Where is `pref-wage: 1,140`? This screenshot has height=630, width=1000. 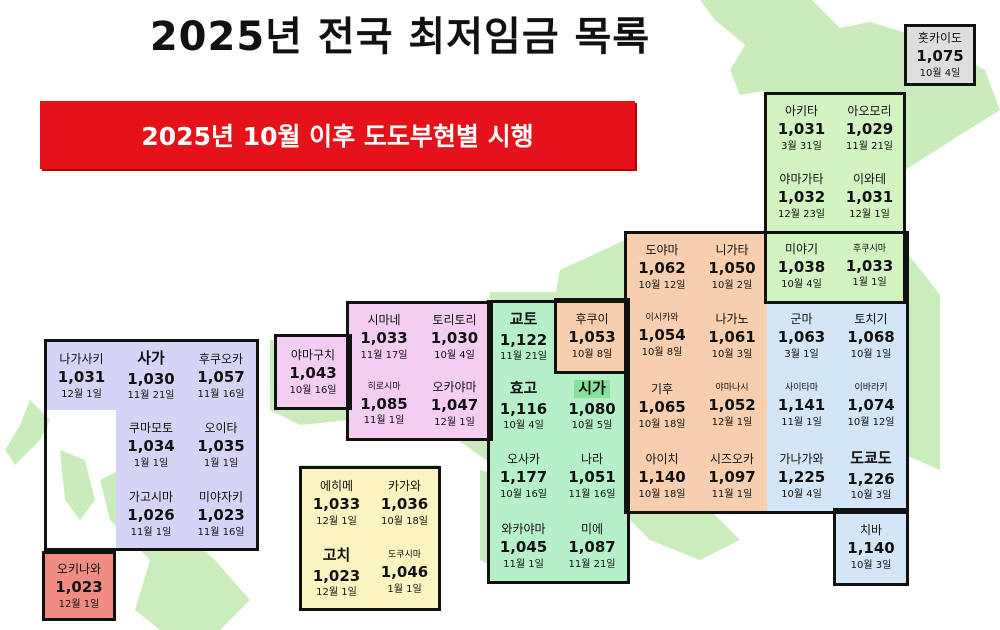 pref-wage: 1,140 is located at coordinates (662, 476).